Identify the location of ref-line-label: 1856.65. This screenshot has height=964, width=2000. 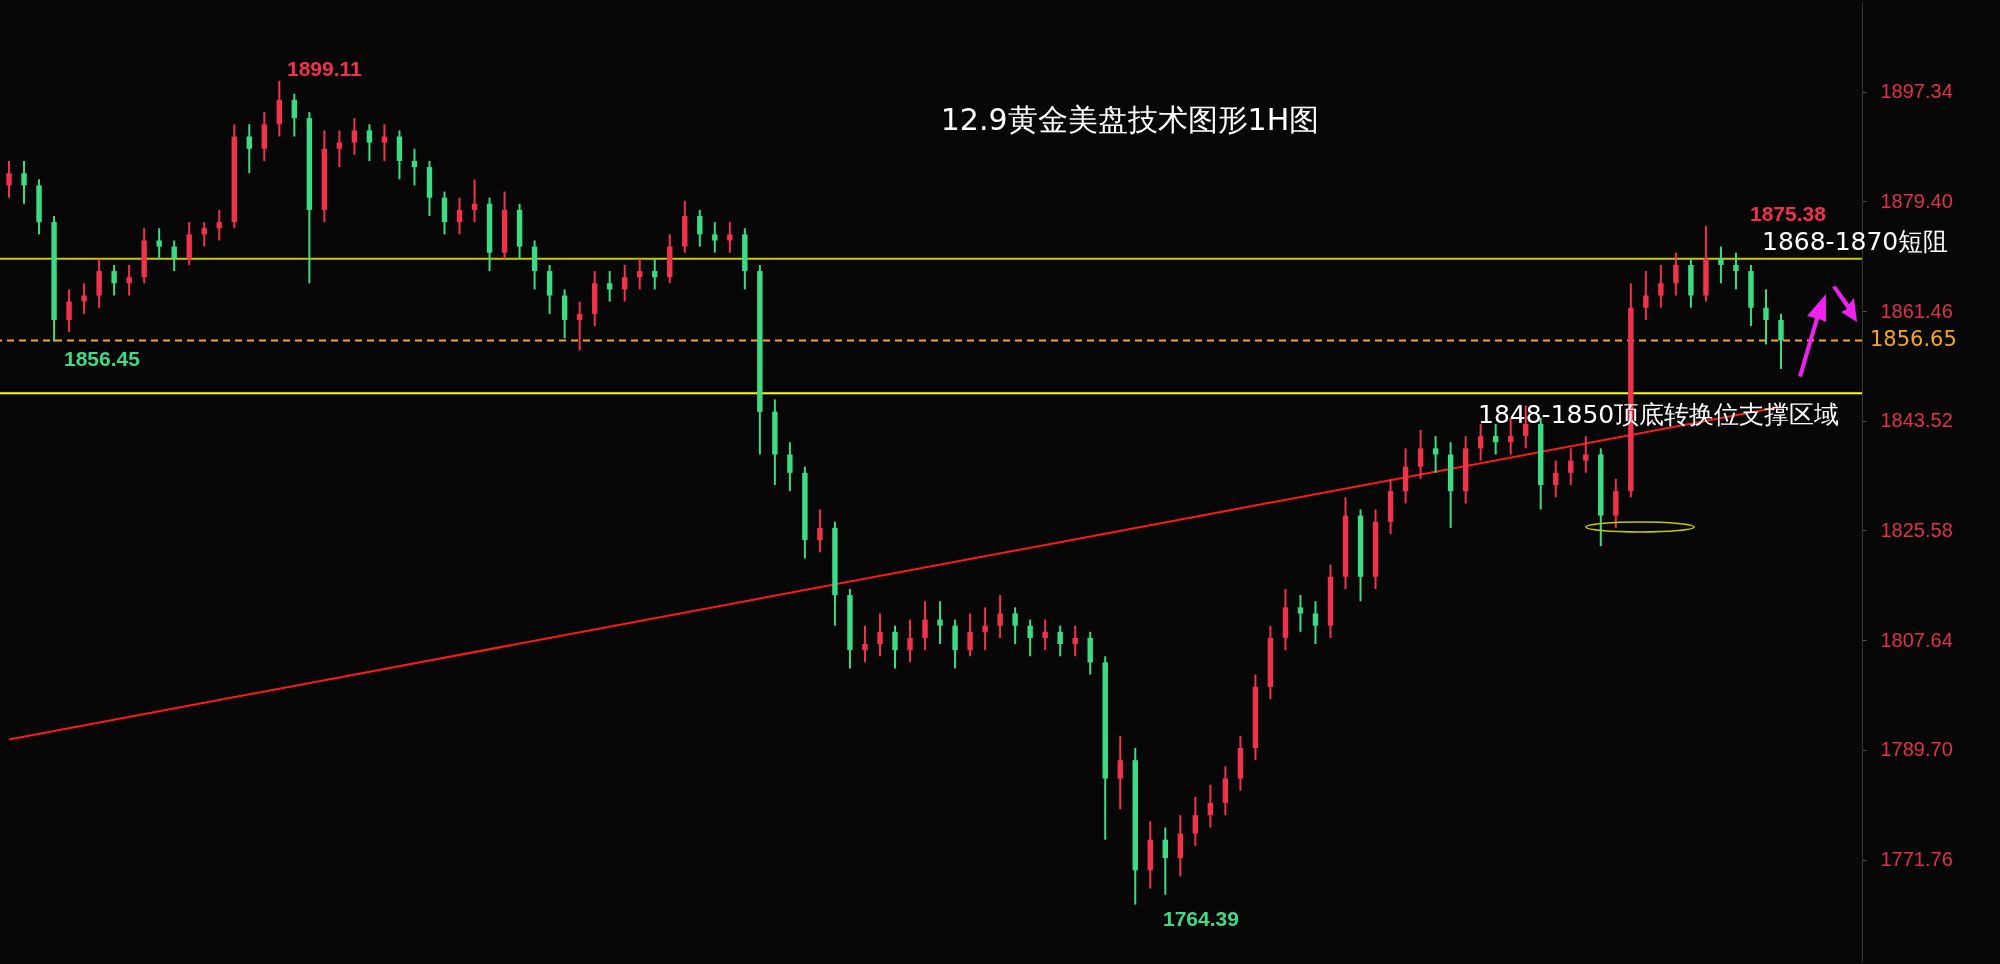
(1913, 339).